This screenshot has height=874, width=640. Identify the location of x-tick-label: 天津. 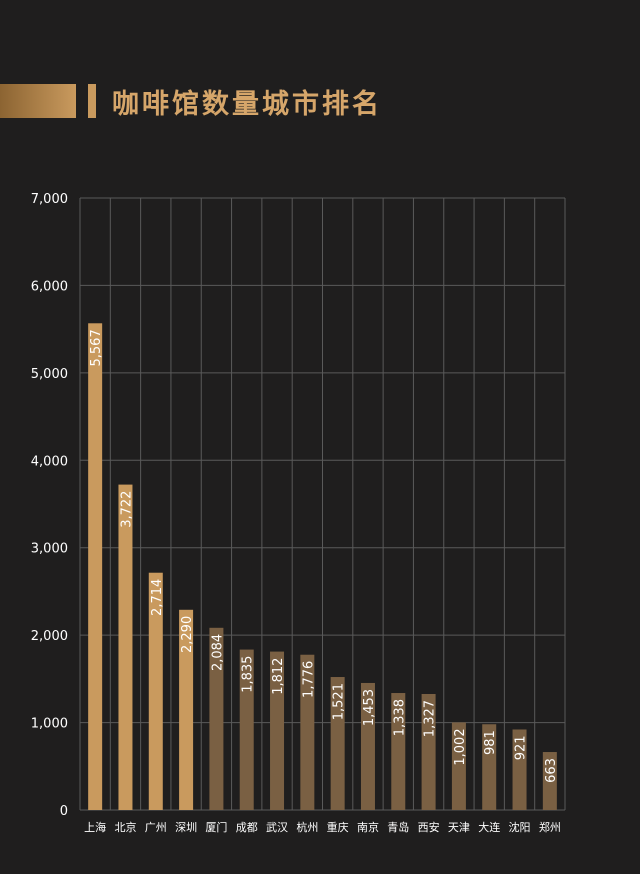
(459, 827).